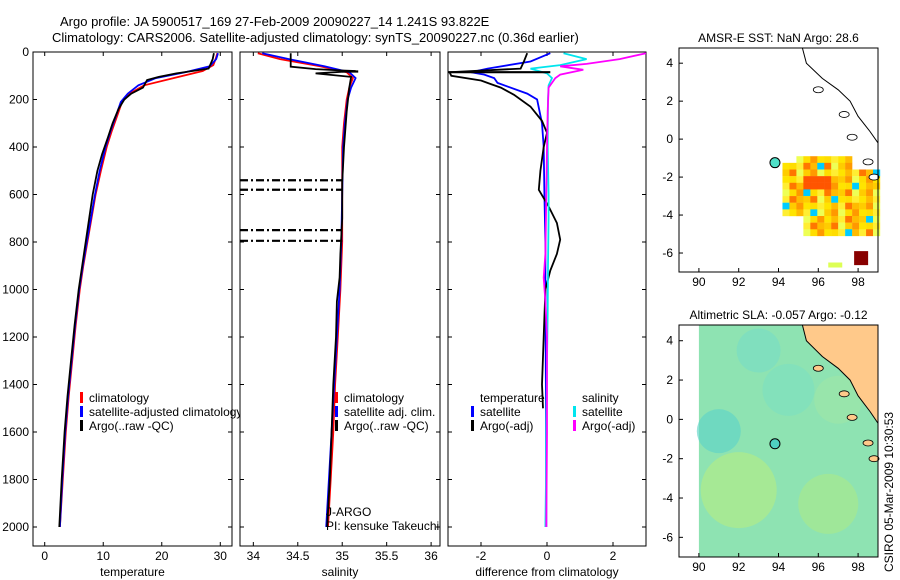 The image size is (900, 580). What do you see at coordinates (162, 556) in the screenshot?
I see `temperature-xtick-label: 20` at bounding box center [162, 556].